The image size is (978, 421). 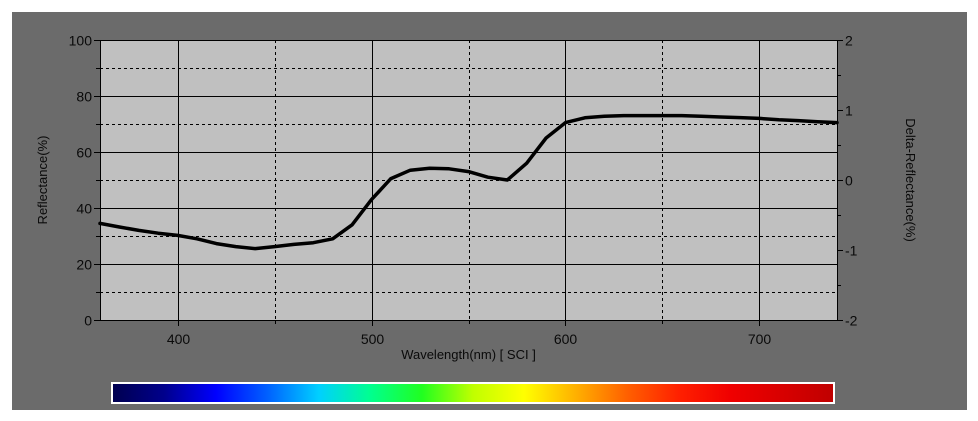 I want to click on y-tick-label: 20, so click(x=84, y=265).